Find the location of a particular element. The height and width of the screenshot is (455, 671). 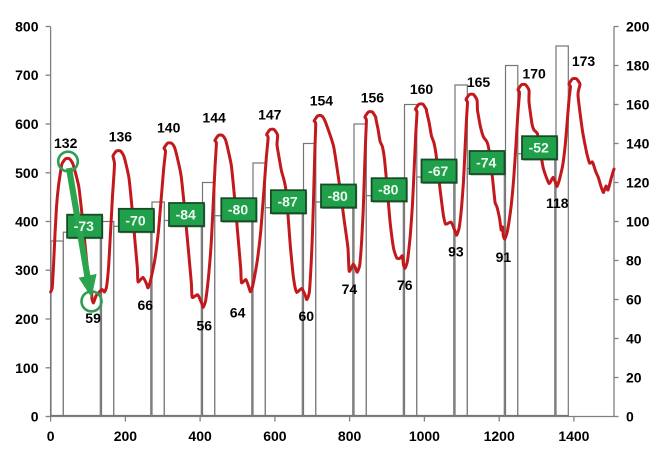

svg-text: 93 is located at coordinates (456, 252).